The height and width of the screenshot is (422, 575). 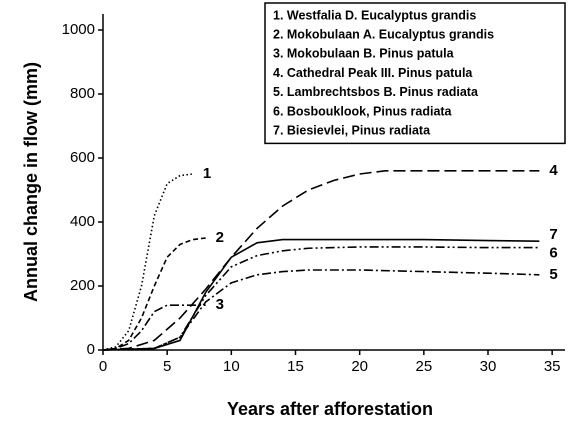 What do you see at coordinates (82, 221) in the screenshot?
I see `y-tick-label: 400` at bounding box center [82, 221].